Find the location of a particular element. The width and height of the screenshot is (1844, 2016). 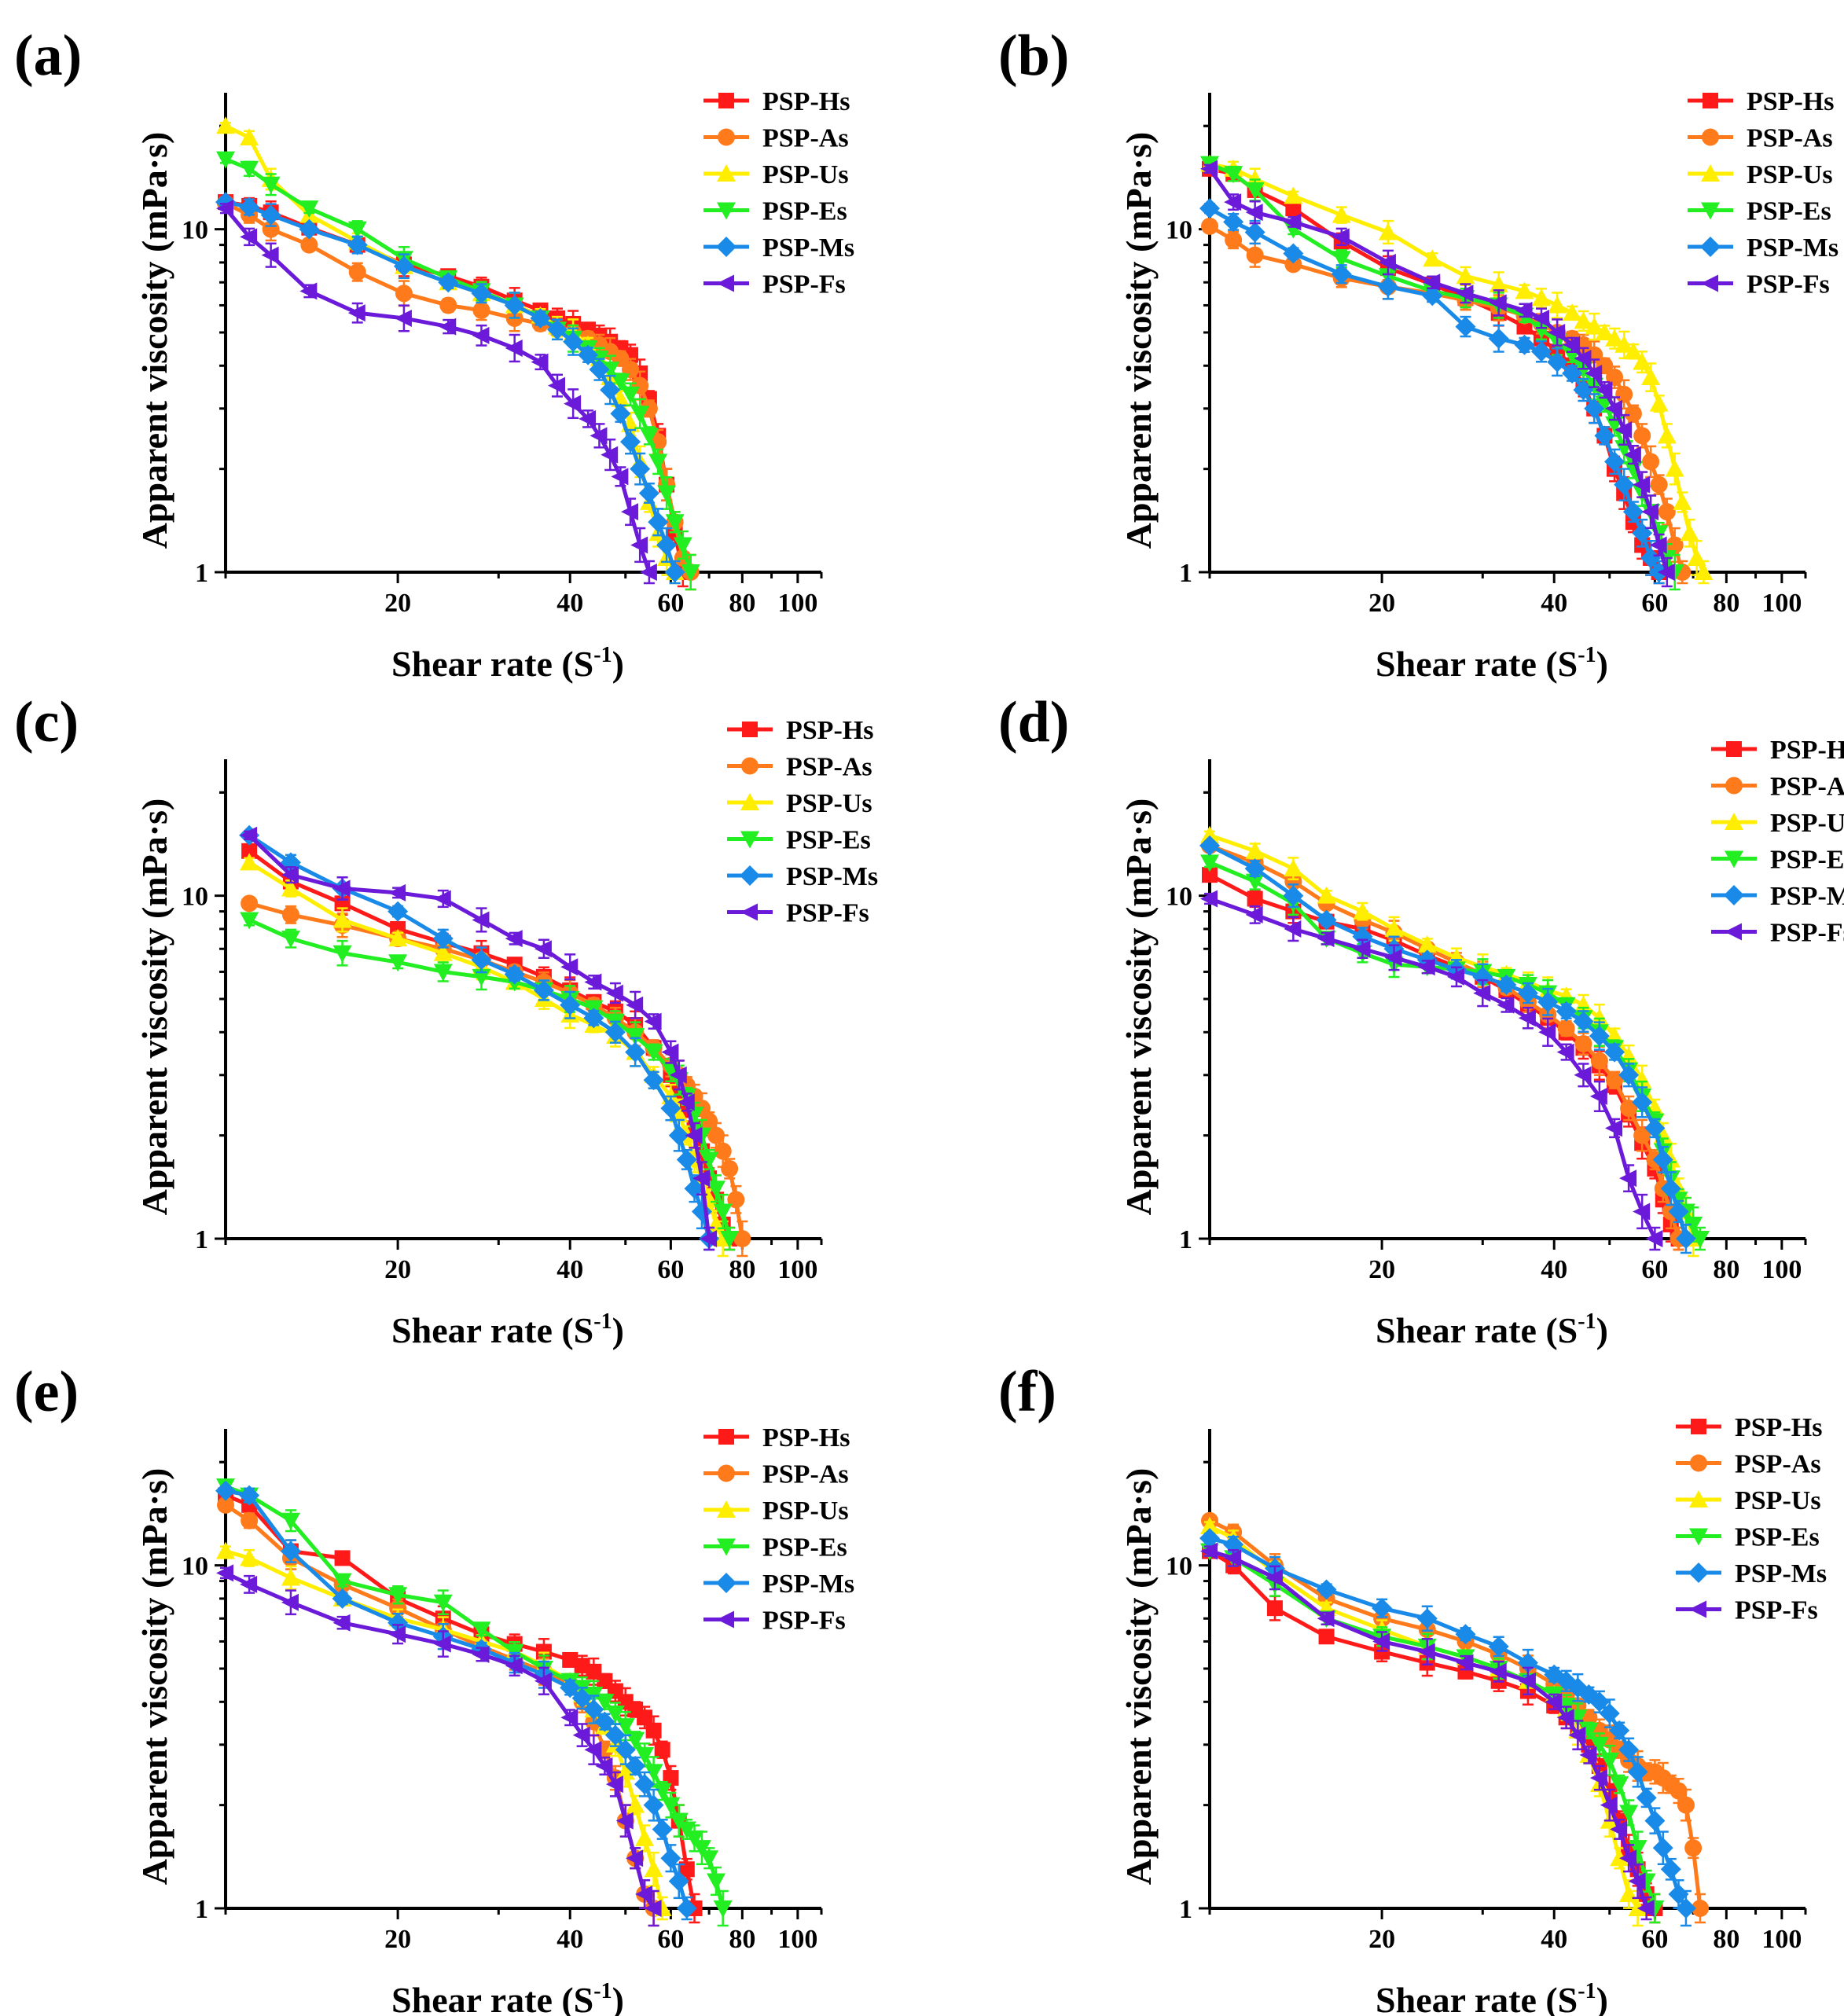

x-tick-label: 40 is located at coordinates (570, 1269).